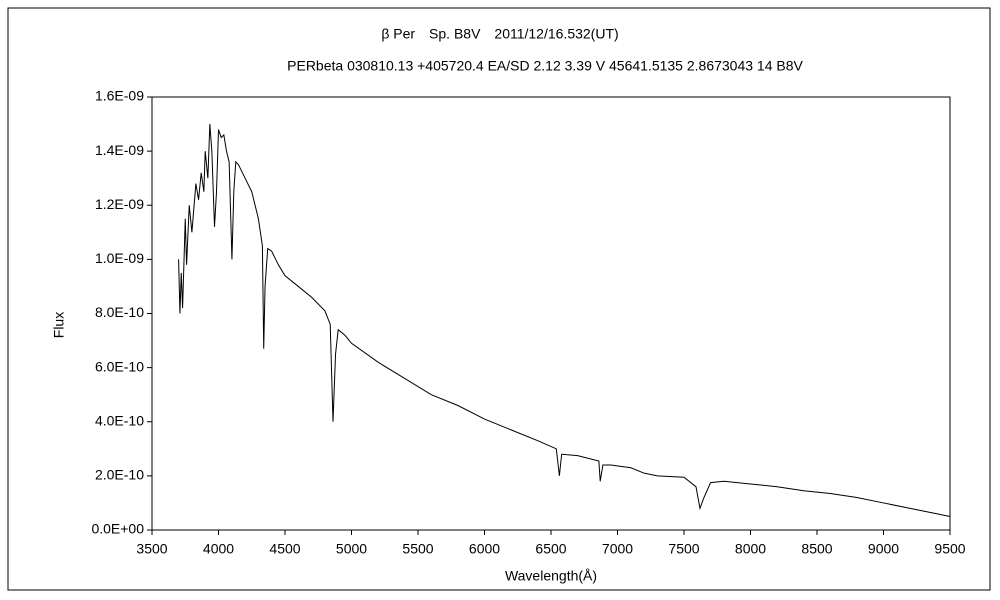  What do you see at coordinates (119, 366) in the screenshot?
I see `y-tick-label: 6.0E-10` at bounding box center [119, 366].